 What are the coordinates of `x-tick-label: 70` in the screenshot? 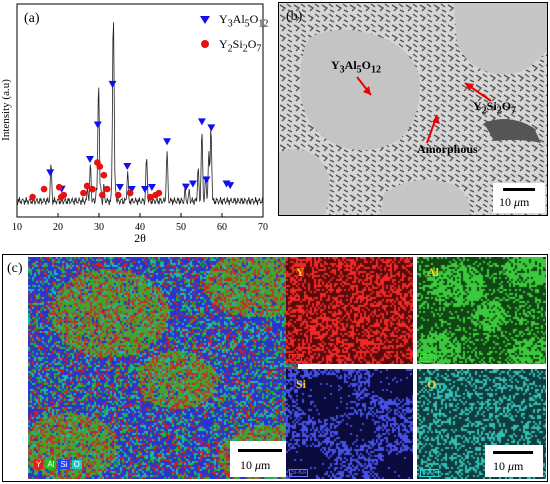 It's located at (263, 227).